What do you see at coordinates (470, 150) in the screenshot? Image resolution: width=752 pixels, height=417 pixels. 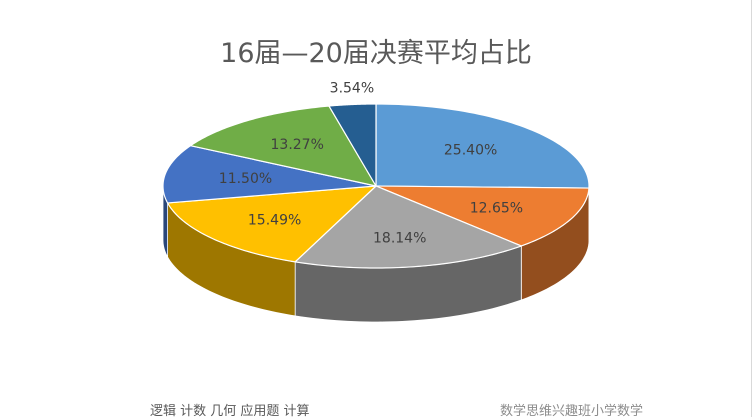 I see `data-label: 25.40%` at bounding box center [470, 150].